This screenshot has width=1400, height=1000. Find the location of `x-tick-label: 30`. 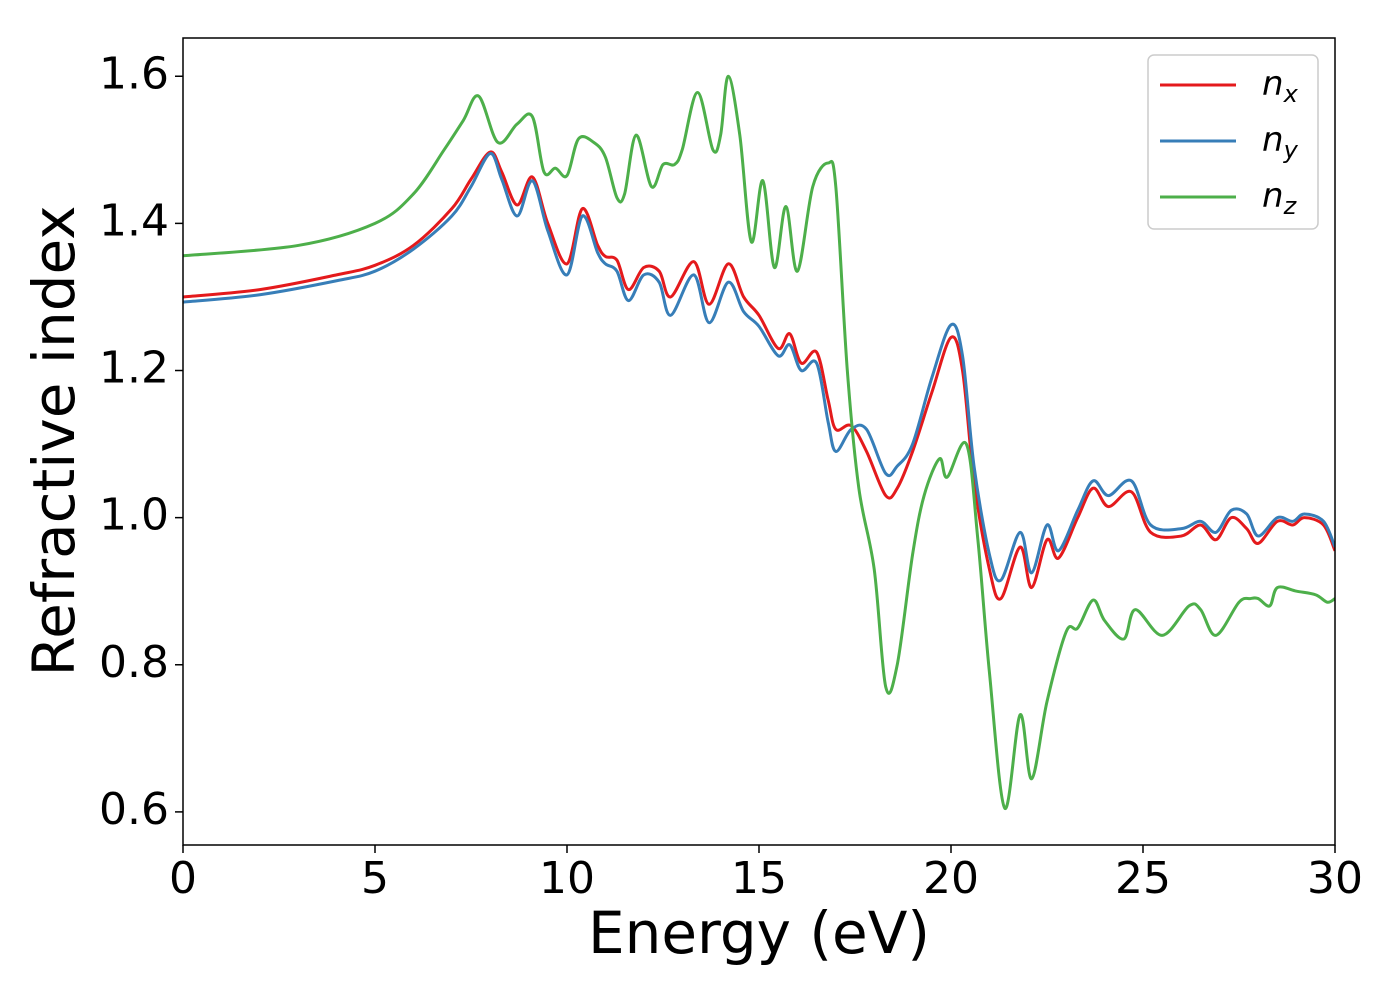

x-tick-label: 30 is located at coordinates (1335, 878).